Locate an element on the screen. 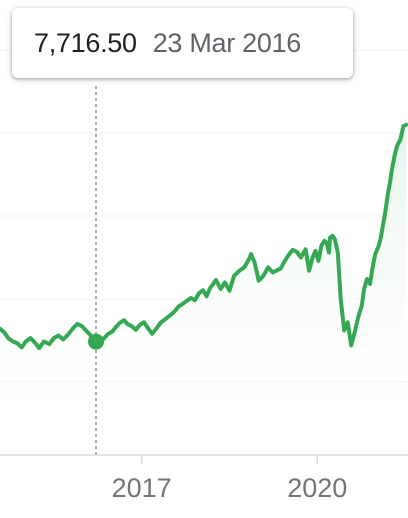 Image resolution: width=408 pixels, height=518 pixels. x-tick-label-0: 2017 is located at coordinates (142, 488).